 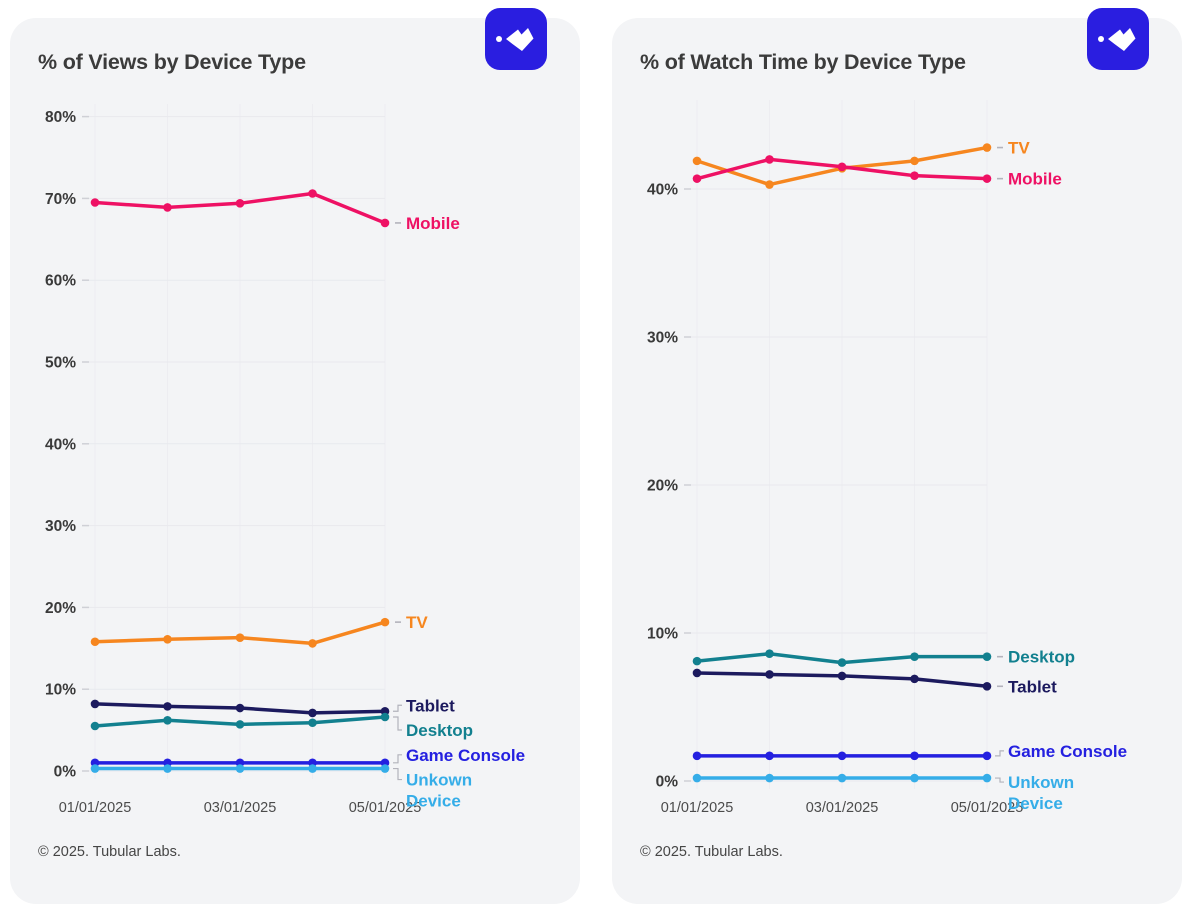 I want to click on y-tick-label: 80%, so click(x=60, y=117).